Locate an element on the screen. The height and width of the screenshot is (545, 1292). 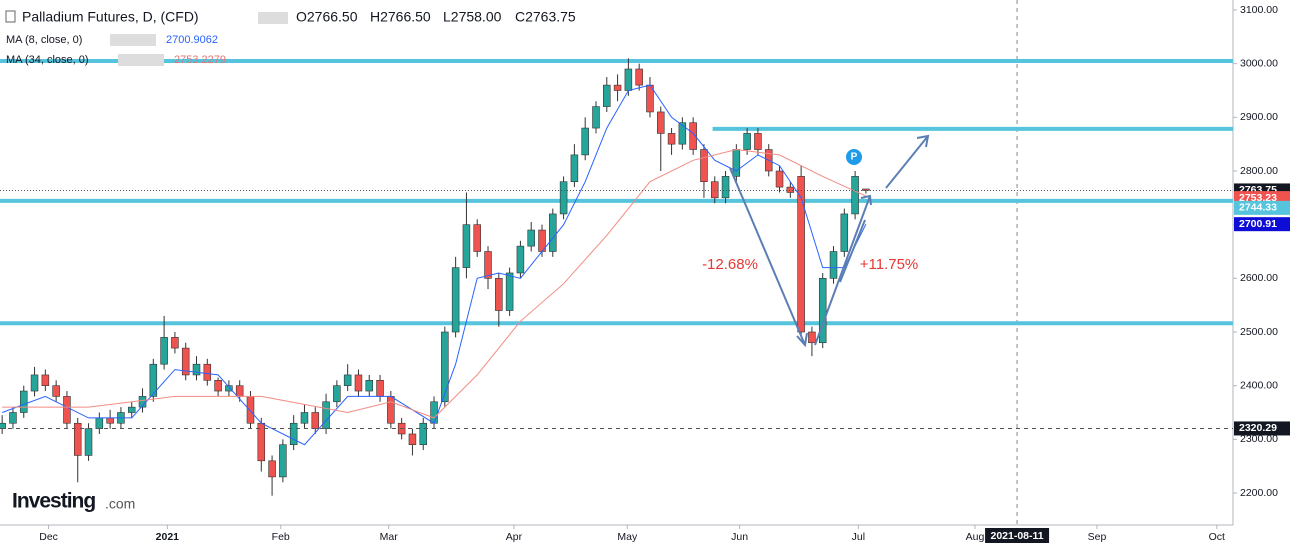
annotation: +11.75% is located at coordinates (889, 264).